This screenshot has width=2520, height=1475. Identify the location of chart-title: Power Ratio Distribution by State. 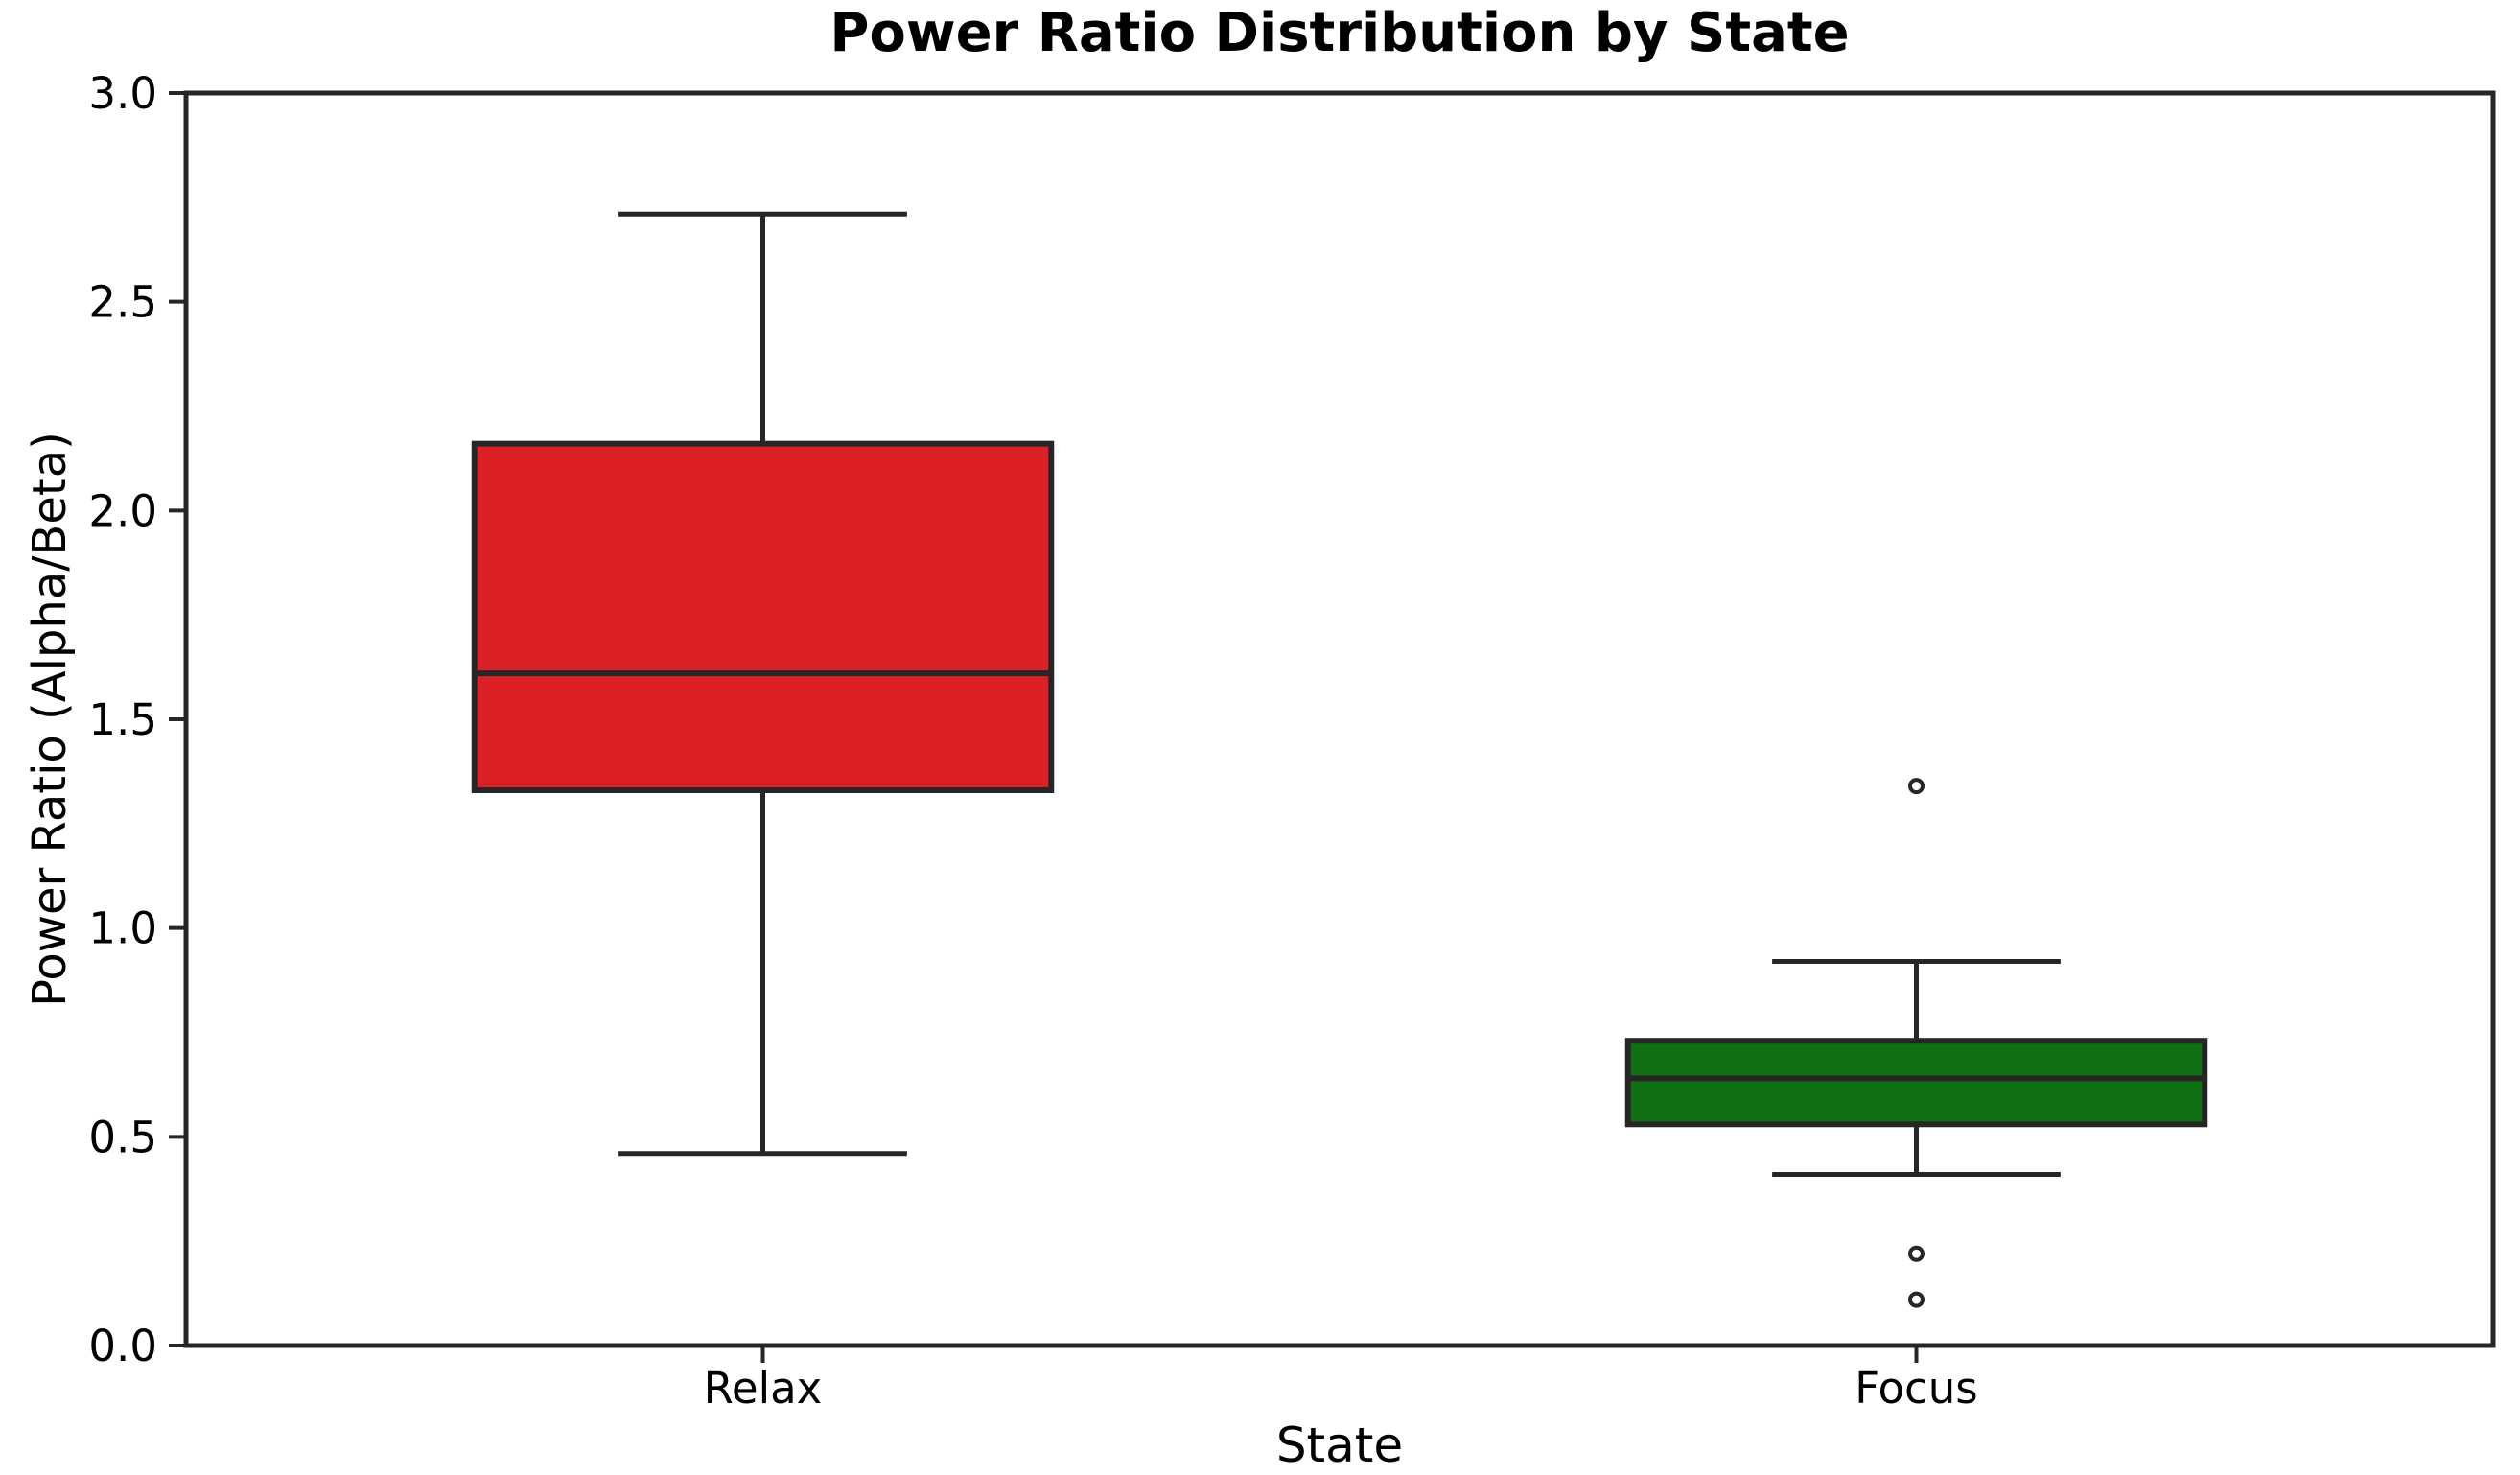
(1339, 33).